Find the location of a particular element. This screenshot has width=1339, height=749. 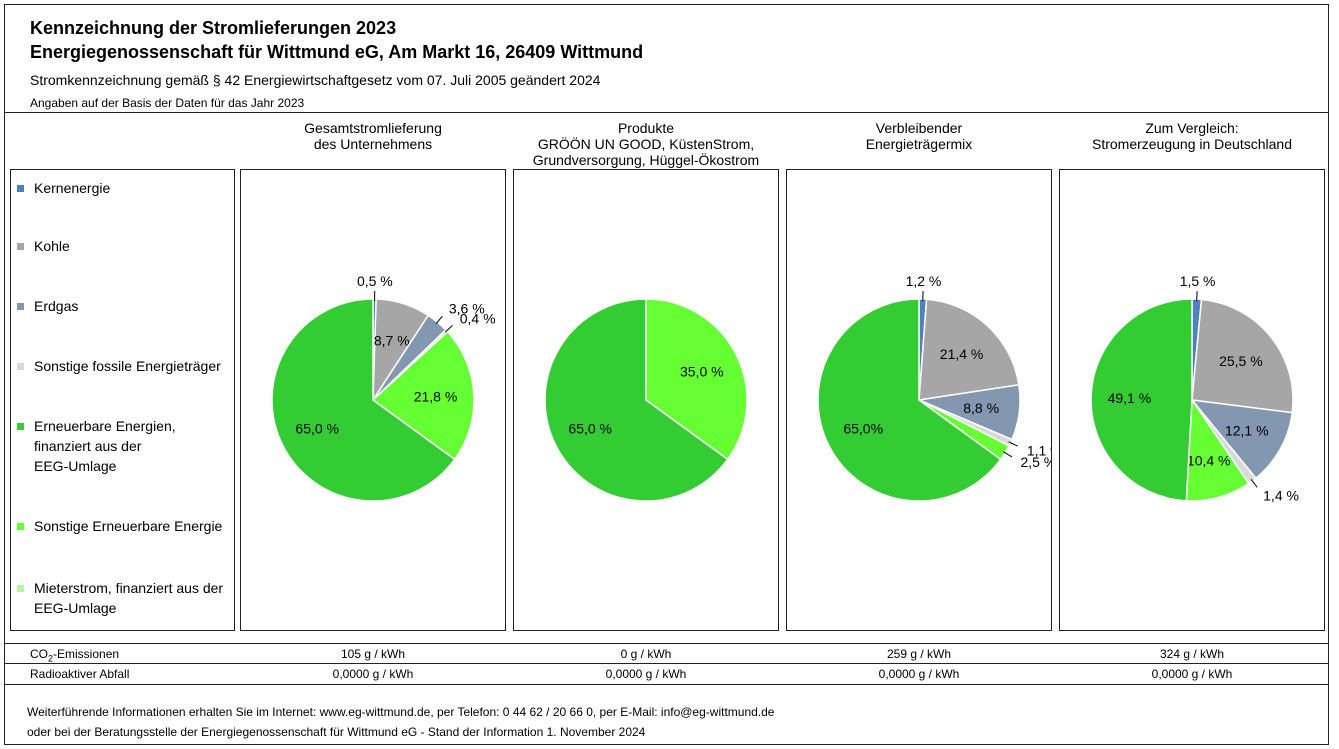

pie-chart-products: 35,0 % 65,0 % is located at coordinates (646, 400).